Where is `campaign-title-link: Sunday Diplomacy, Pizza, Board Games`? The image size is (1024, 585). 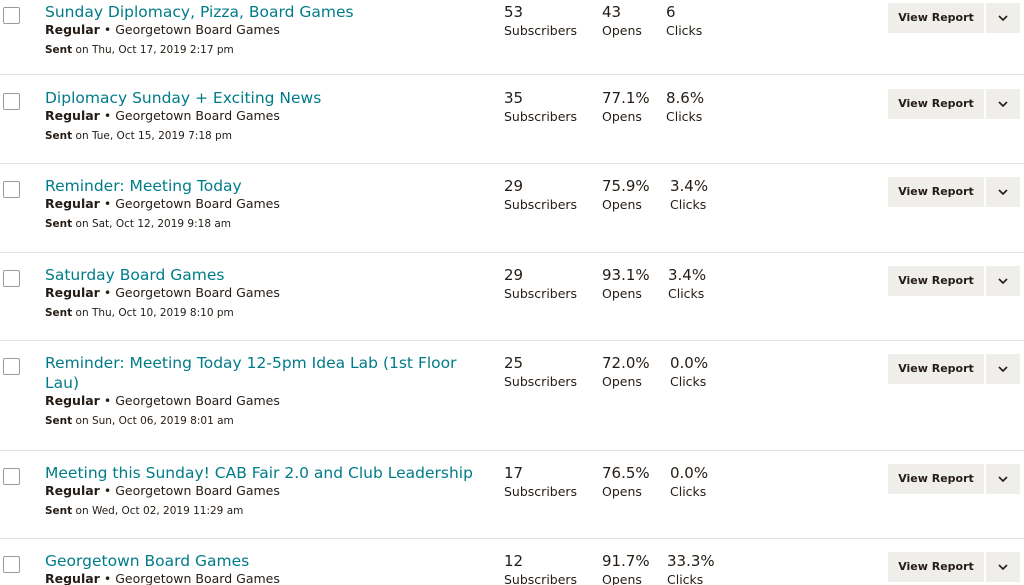
campaign-title-link: Sunday Diplomacy, Pizza, Board Games is located at coordinates (199, 12).